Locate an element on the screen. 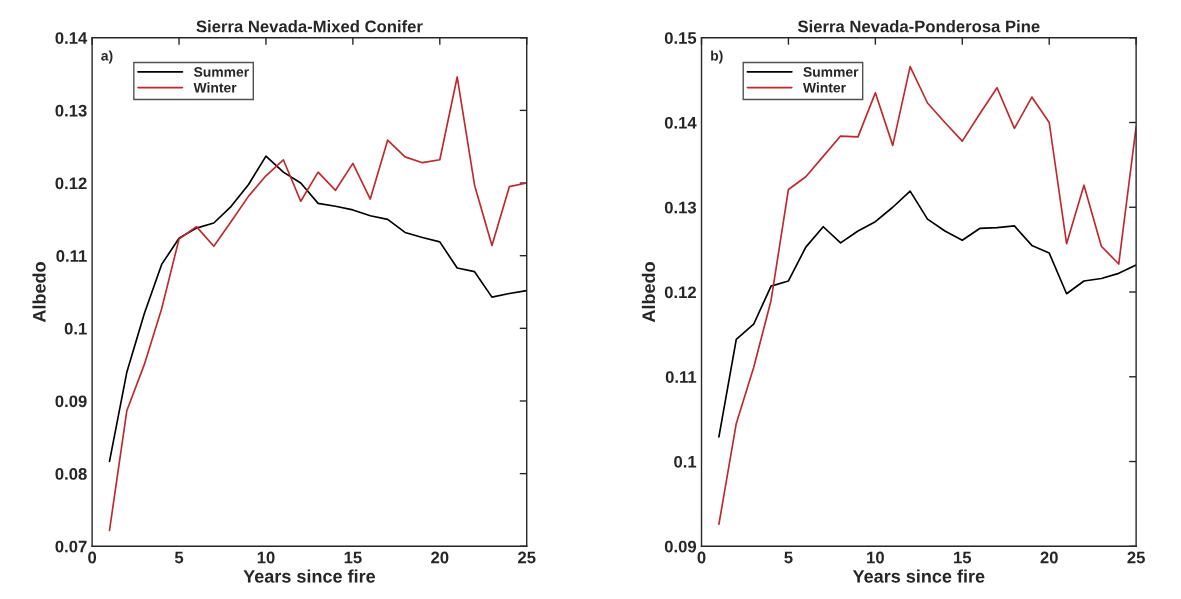  y-tick-label: 0.15 is located at coordinates (680, 38).